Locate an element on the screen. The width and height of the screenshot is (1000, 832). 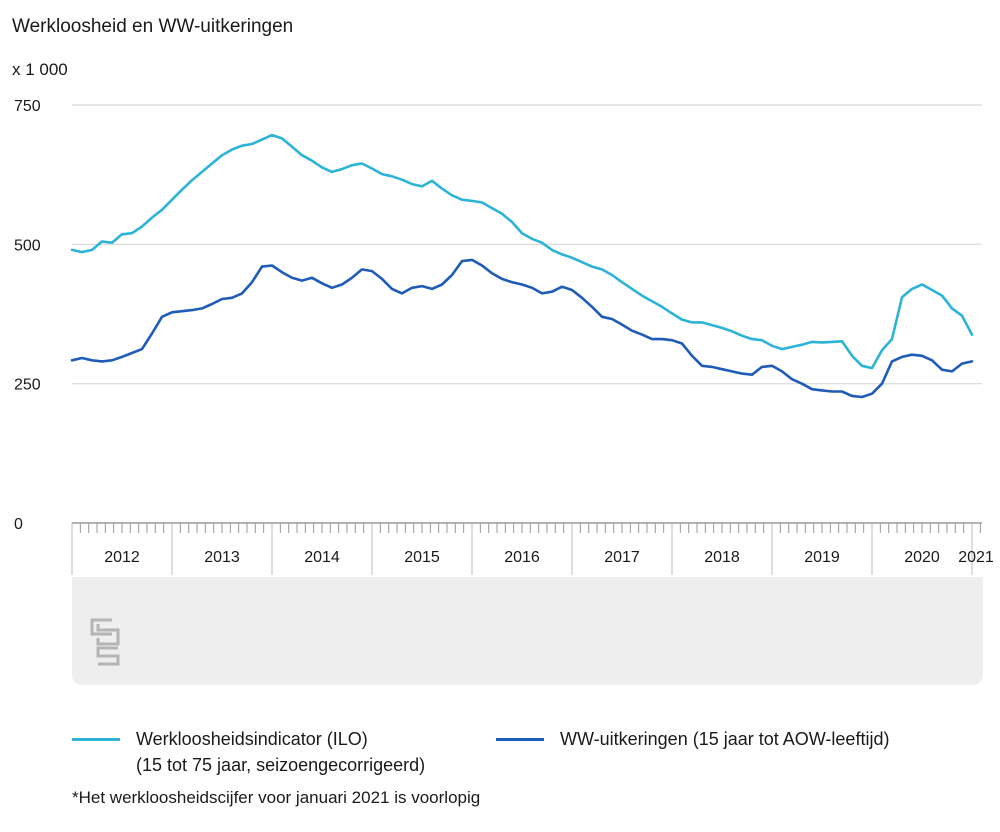
legend-label-ilo-line1: Werkloosheidsindicator (ILO) is located at coordinates (252, 739).